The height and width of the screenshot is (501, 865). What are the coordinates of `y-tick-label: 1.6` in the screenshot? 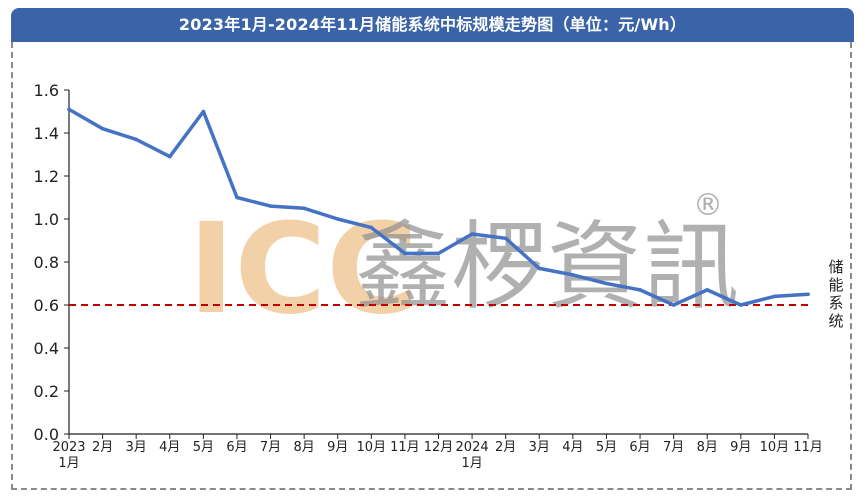 It's located at (46, 90).